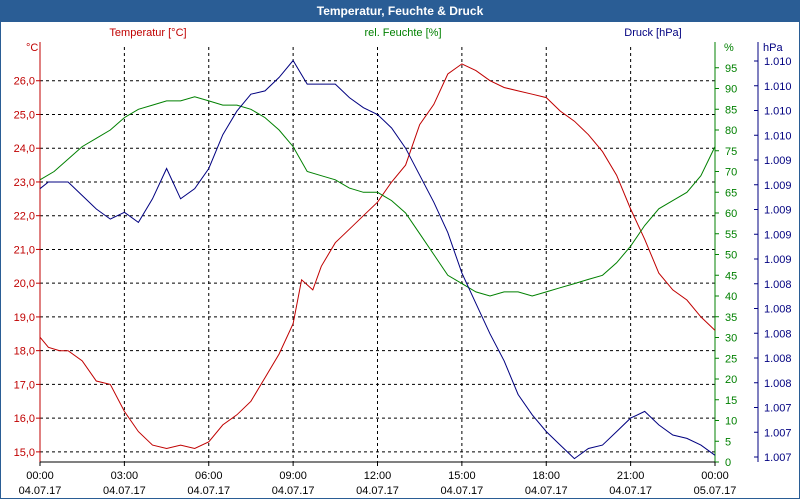 This screenshot has width=800, height=500. What do you see at coordinates (32, 48) in the screenshot?
I see `temperature-unit-label: °C` at bounding box center [32, 48].